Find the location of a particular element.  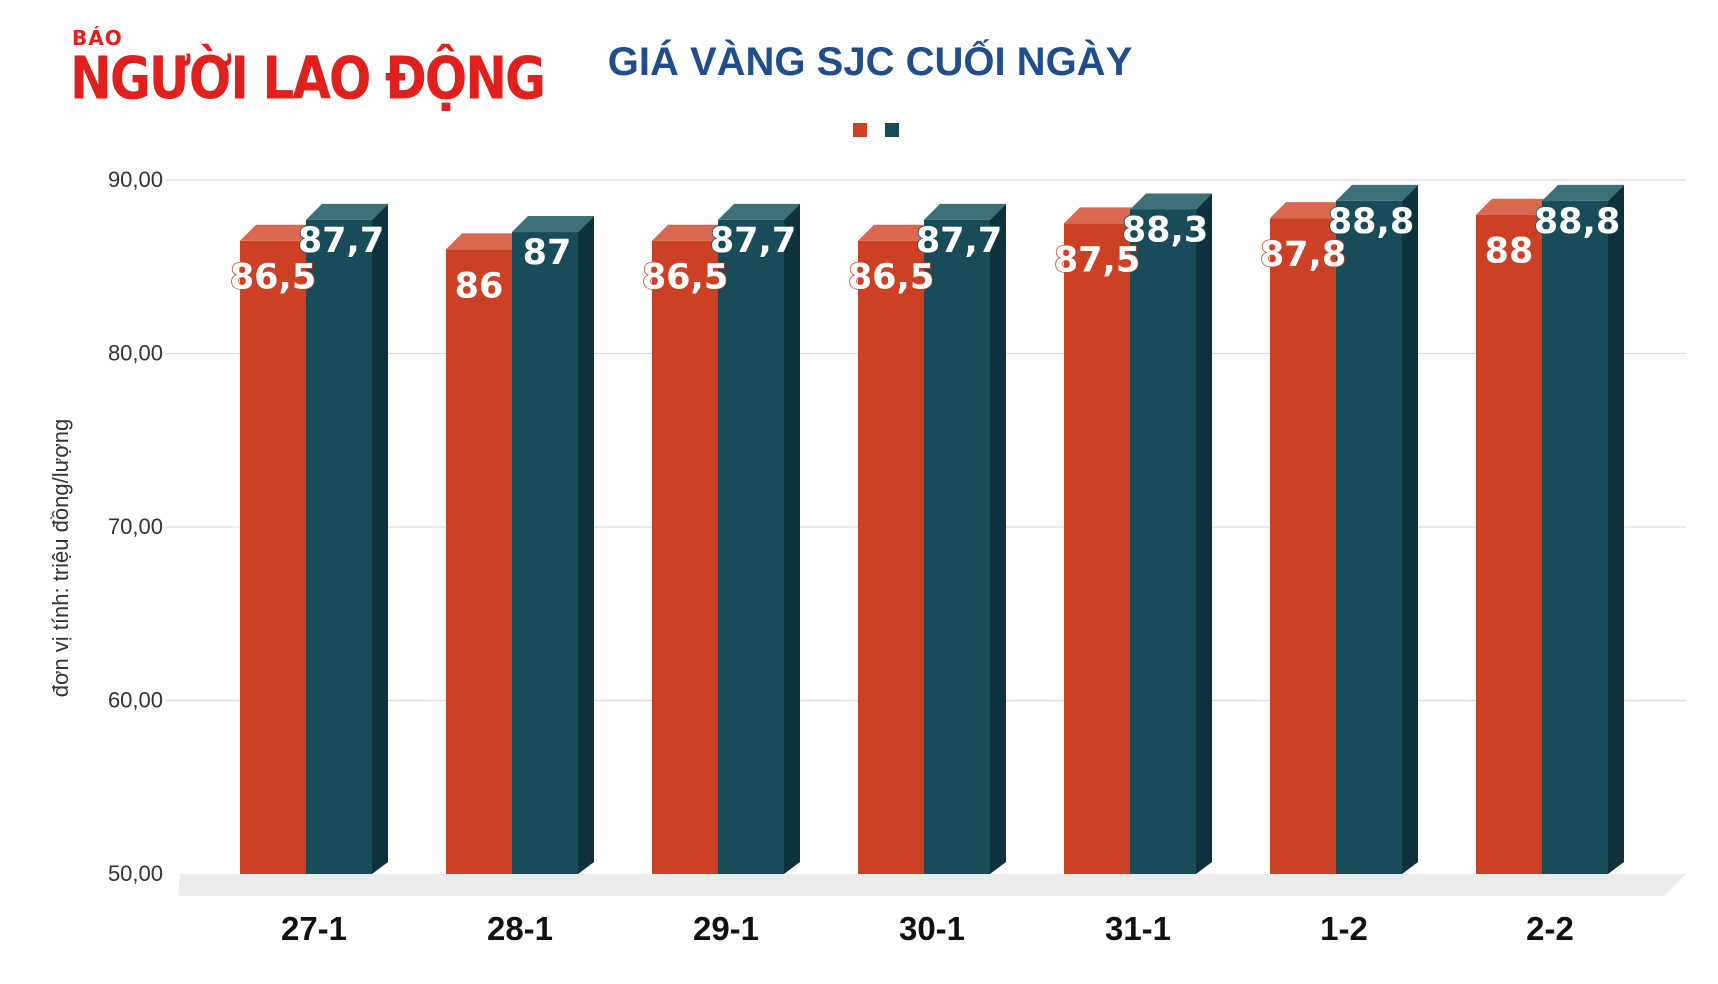

y-tick-label: 60,00 is located at coordinates (135, 700).